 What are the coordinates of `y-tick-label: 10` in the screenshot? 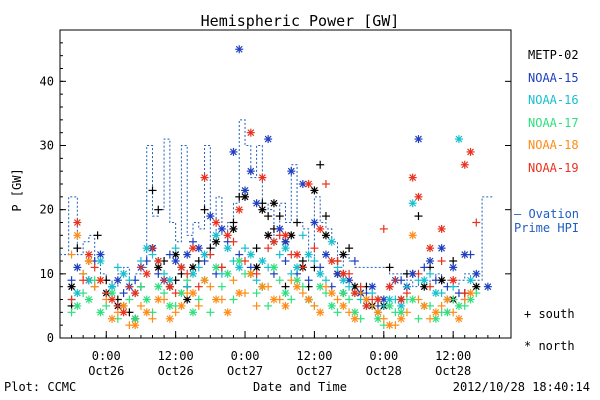 It's located at (47, 274).